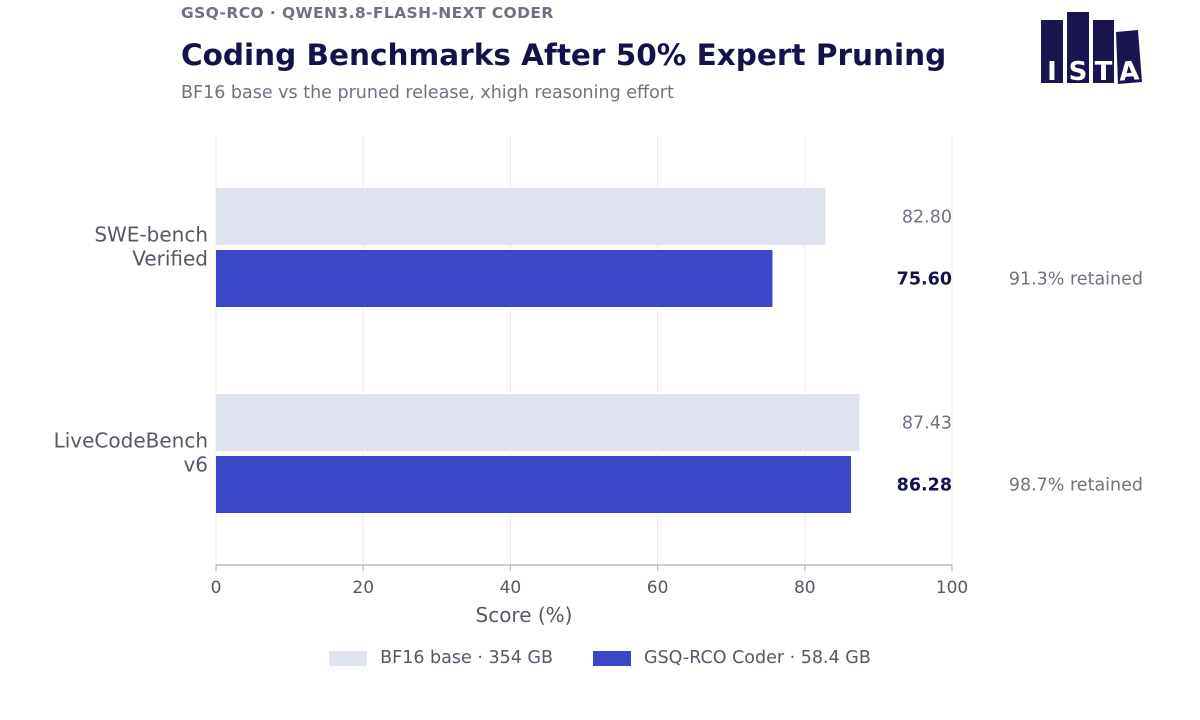 This screenshot has width=1200, height=720. What do you see at coordinates (1052, 72) in the screenshot?
I see `logo-letter-i: I` at bounding box center [1052, 72].